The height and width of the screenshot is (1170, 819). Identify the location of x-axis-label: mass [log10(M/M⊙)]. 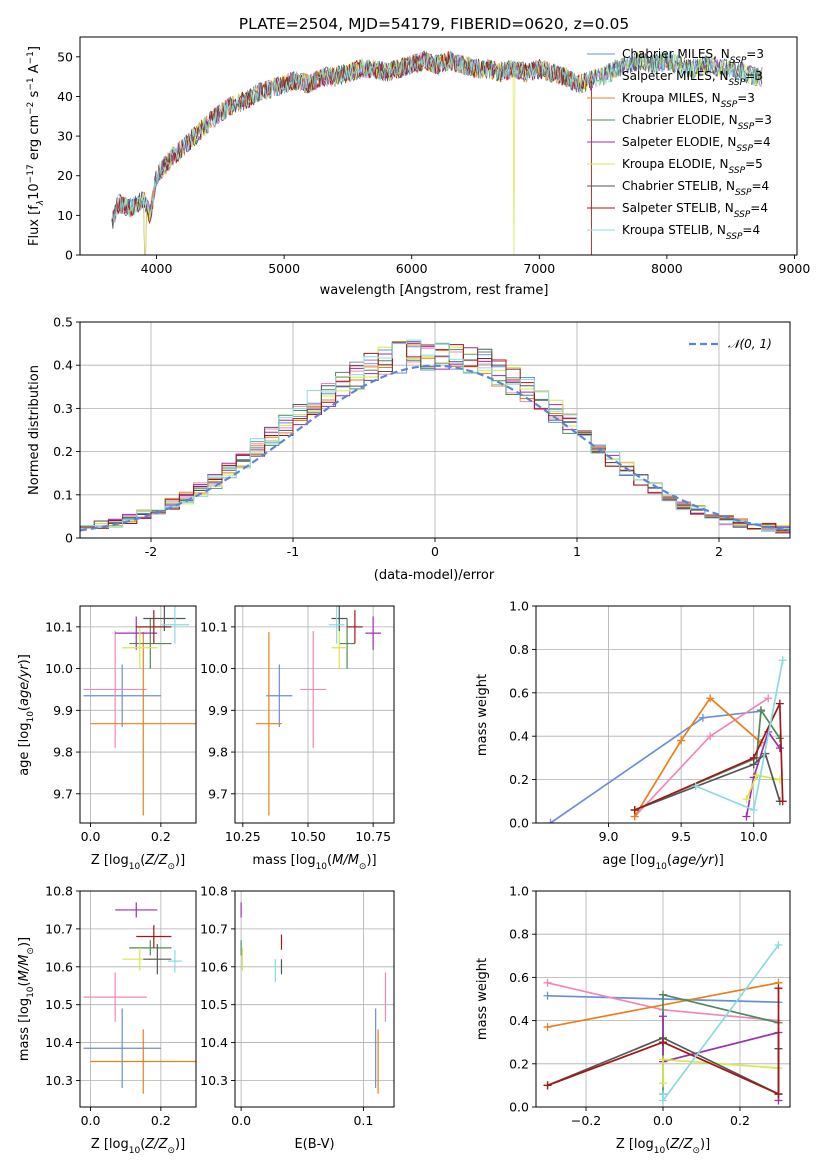
(314, 862).